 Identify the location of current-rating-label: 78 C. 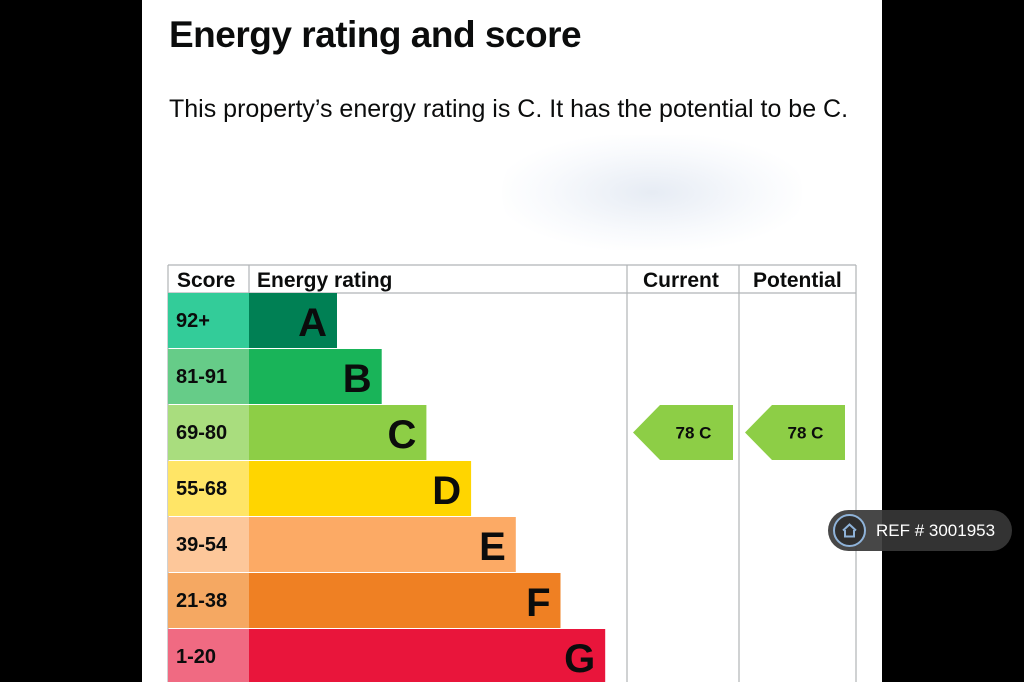
(694, 433).